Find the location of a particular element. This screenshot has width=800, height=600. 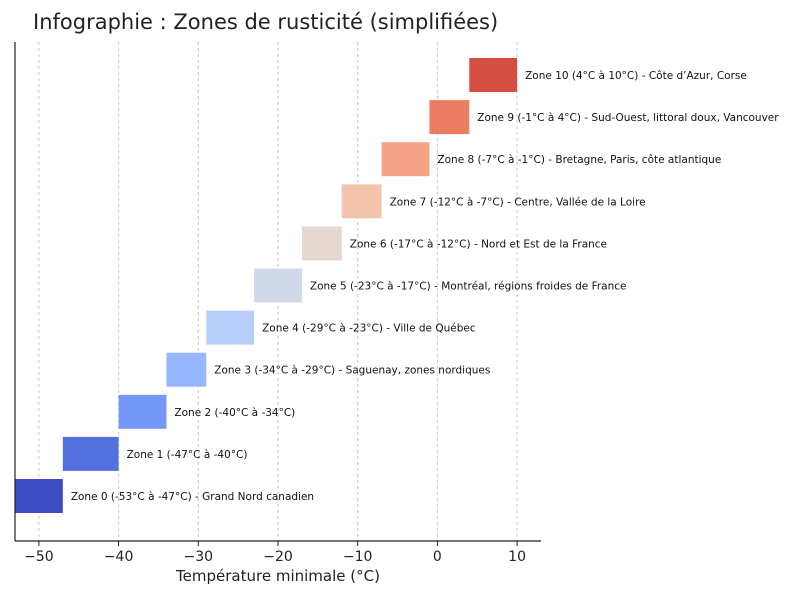

x-tick-label: −20 is located at coordinates (278, 557).